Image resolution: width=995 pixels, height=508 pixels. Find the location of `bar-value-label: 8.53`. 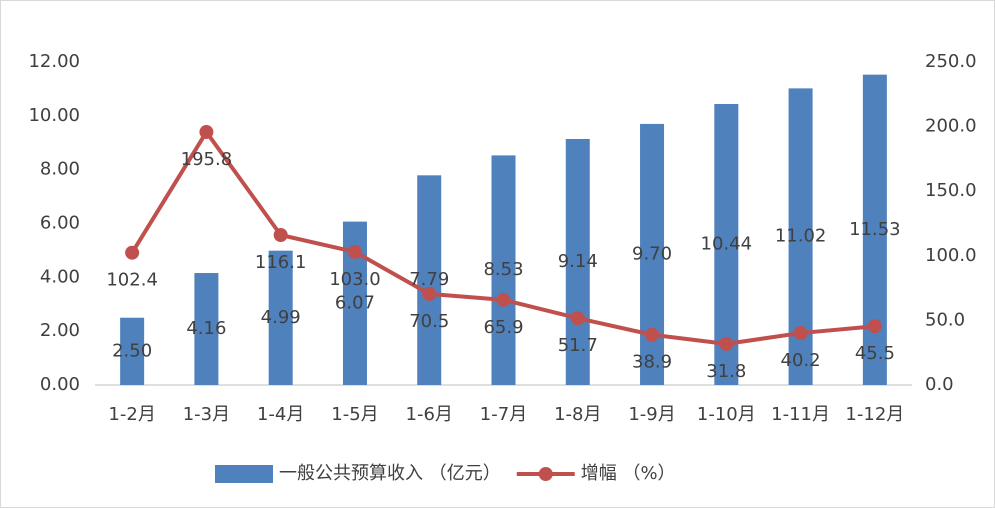

bar-value-label: 8.53 is located at coordinates (503, 269).